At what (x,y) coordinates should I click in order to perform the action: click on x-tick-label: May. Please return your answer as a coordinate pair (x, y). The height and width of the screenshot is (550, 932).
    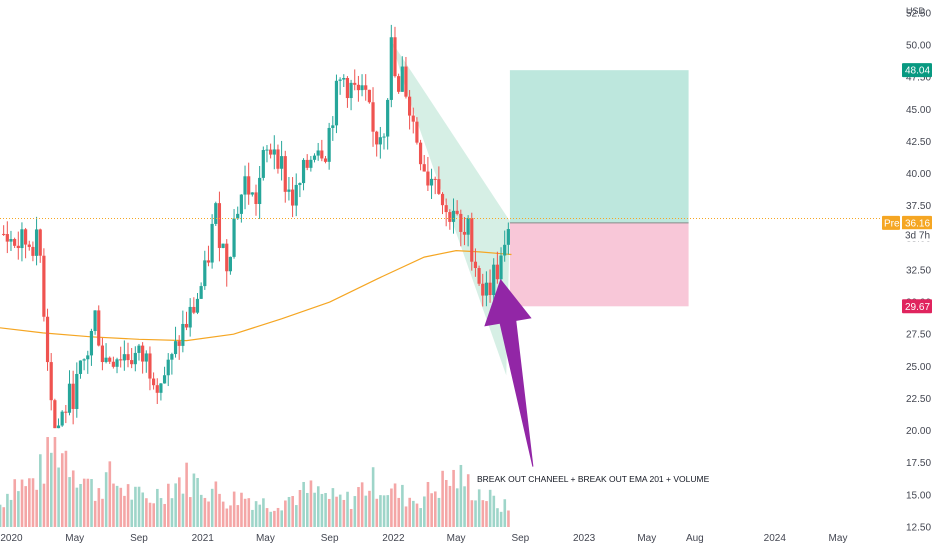
    Looking at the image, I should click on (646, 538).